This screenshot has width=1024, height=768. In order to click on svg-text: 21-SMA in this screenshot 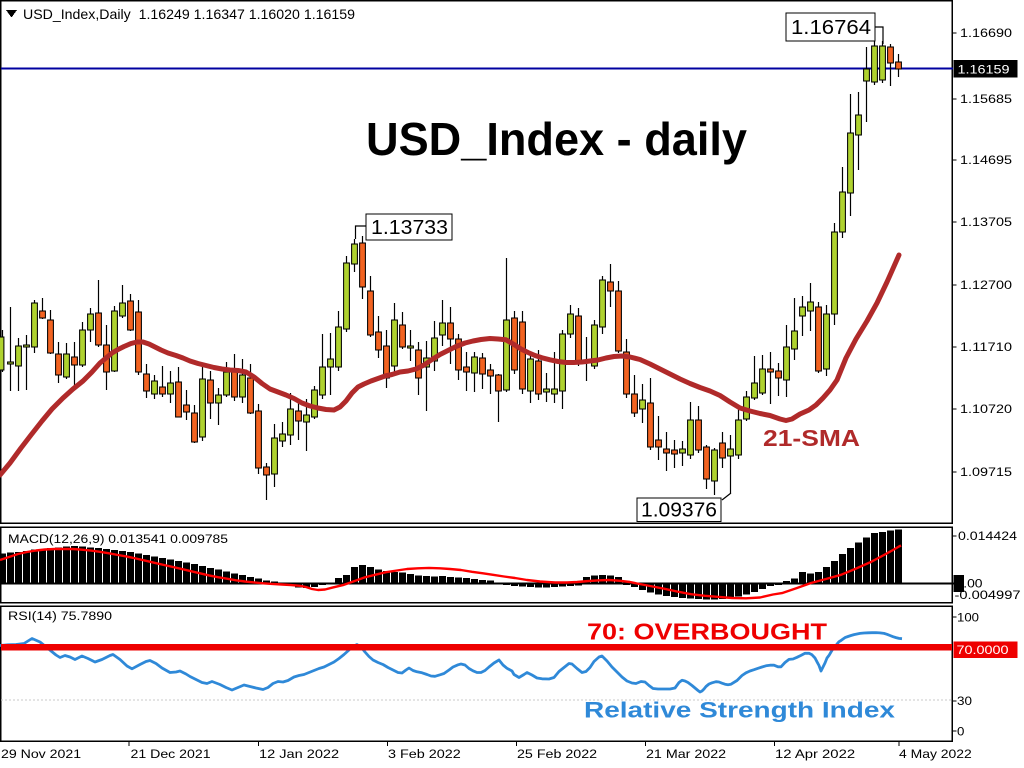, I will do `click(811, 438)`.